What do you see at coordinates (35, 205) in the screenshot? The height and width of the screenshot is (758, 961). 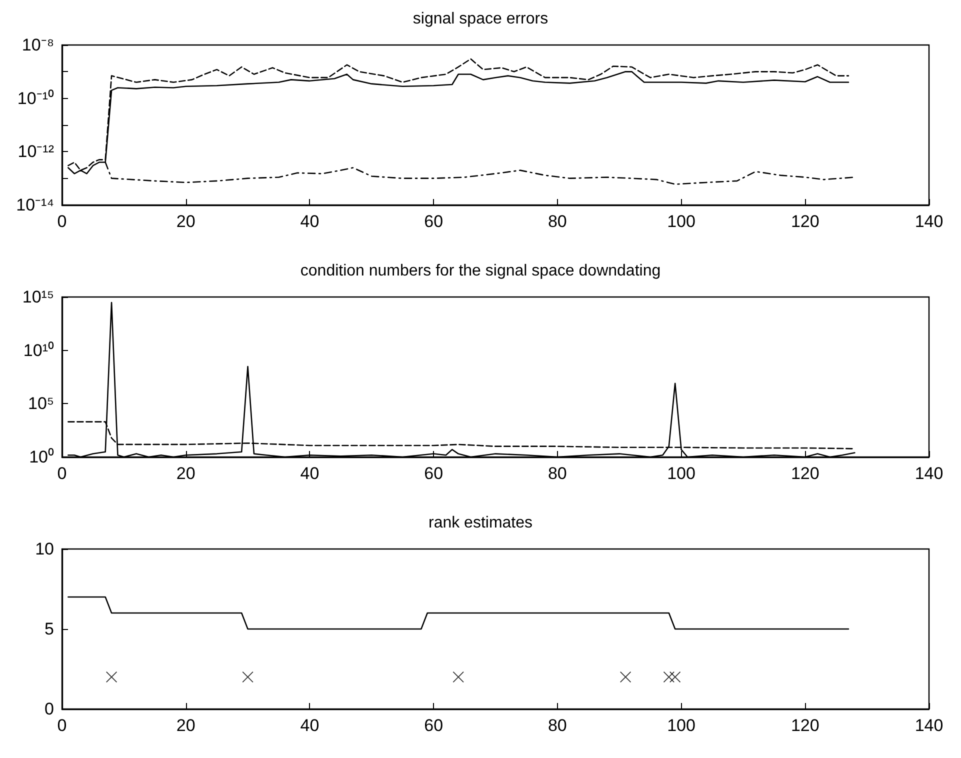 I see `y-tick-label: 10⁻¹⁴` at bounding box center [35, 205].